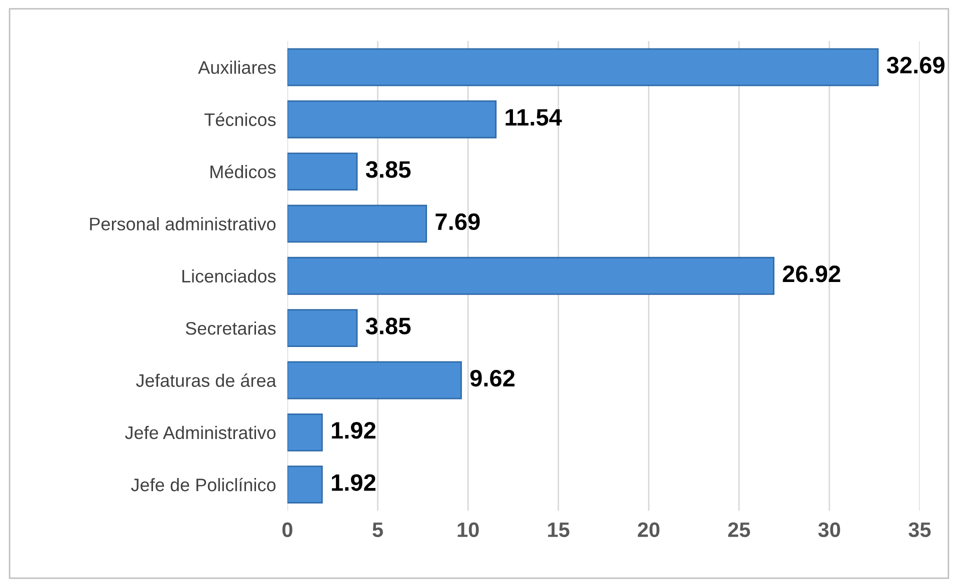 This screenshot has height=587, width=958. What do you see at coordinates (458, 221) in the screenshot?
I see `data-label: 7.69` at bounding box center [458, 221].